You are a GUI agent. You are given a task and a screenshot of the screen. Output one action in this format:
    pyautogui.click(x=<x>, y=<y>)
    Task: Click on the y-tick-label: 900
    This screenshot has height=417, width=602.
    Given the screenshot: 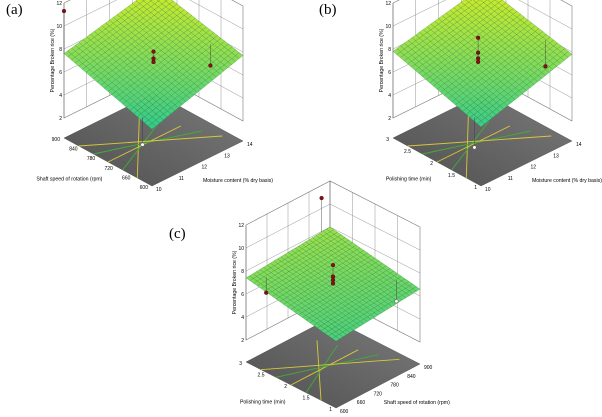 What is the action you would take?
    pyautogui.click(x=56, y=140)
    